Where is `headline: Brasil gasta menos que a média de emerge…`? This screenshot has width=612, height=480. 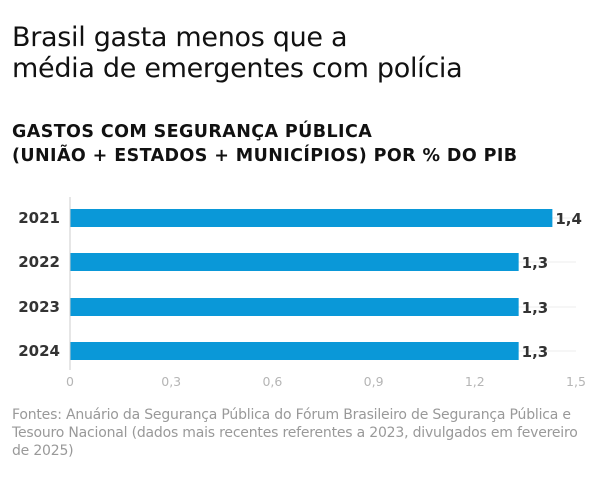 headline: Brasil gasta menos que a média de emerge… is located at coordinates (237, 53).